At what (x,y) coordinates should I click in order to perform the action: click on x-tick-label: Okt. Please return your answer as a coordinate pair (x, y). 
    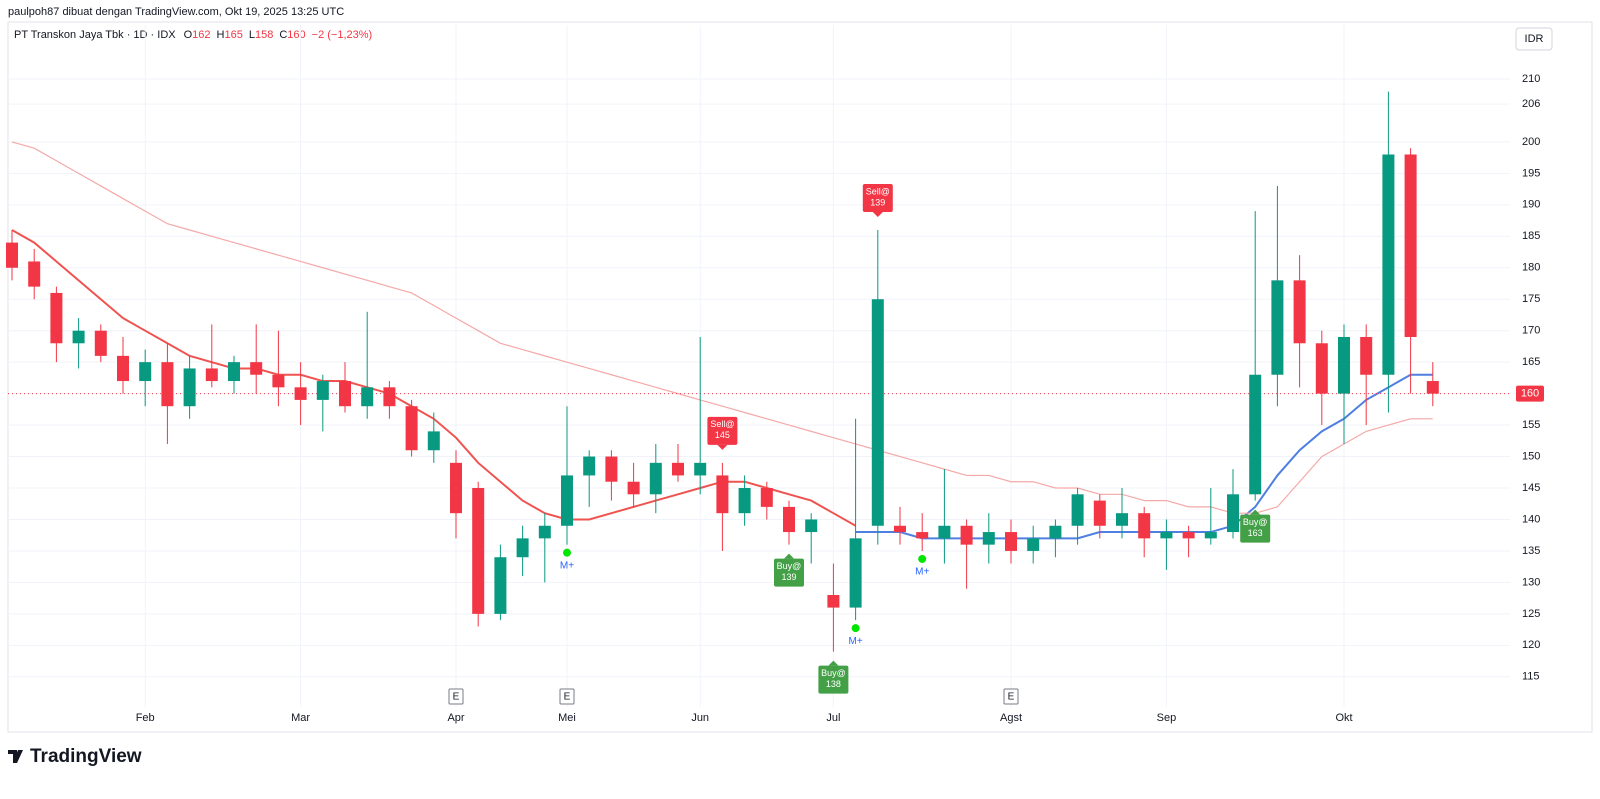
    Looking at the image, I should click on (1343, 718).